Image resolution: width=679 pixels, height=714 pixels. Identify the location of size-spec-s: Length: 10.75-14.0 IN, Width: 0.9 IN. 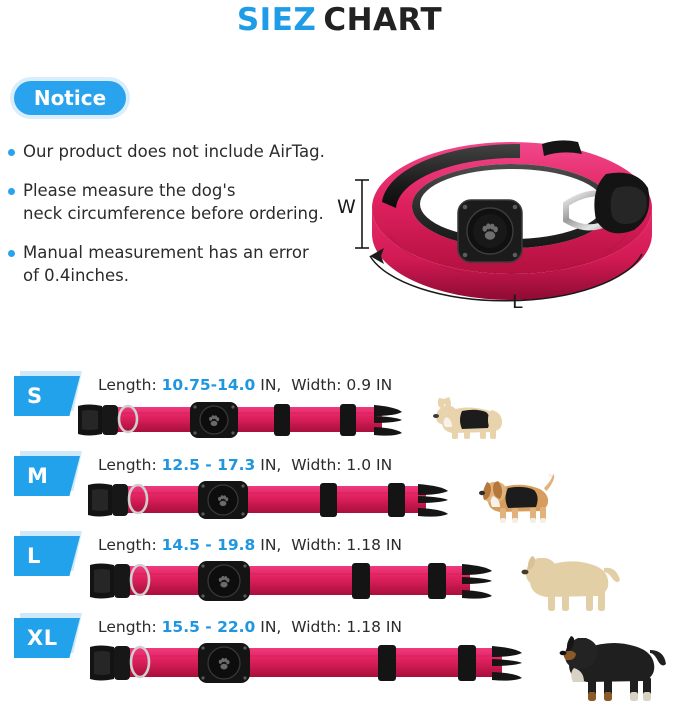
(245, 385).